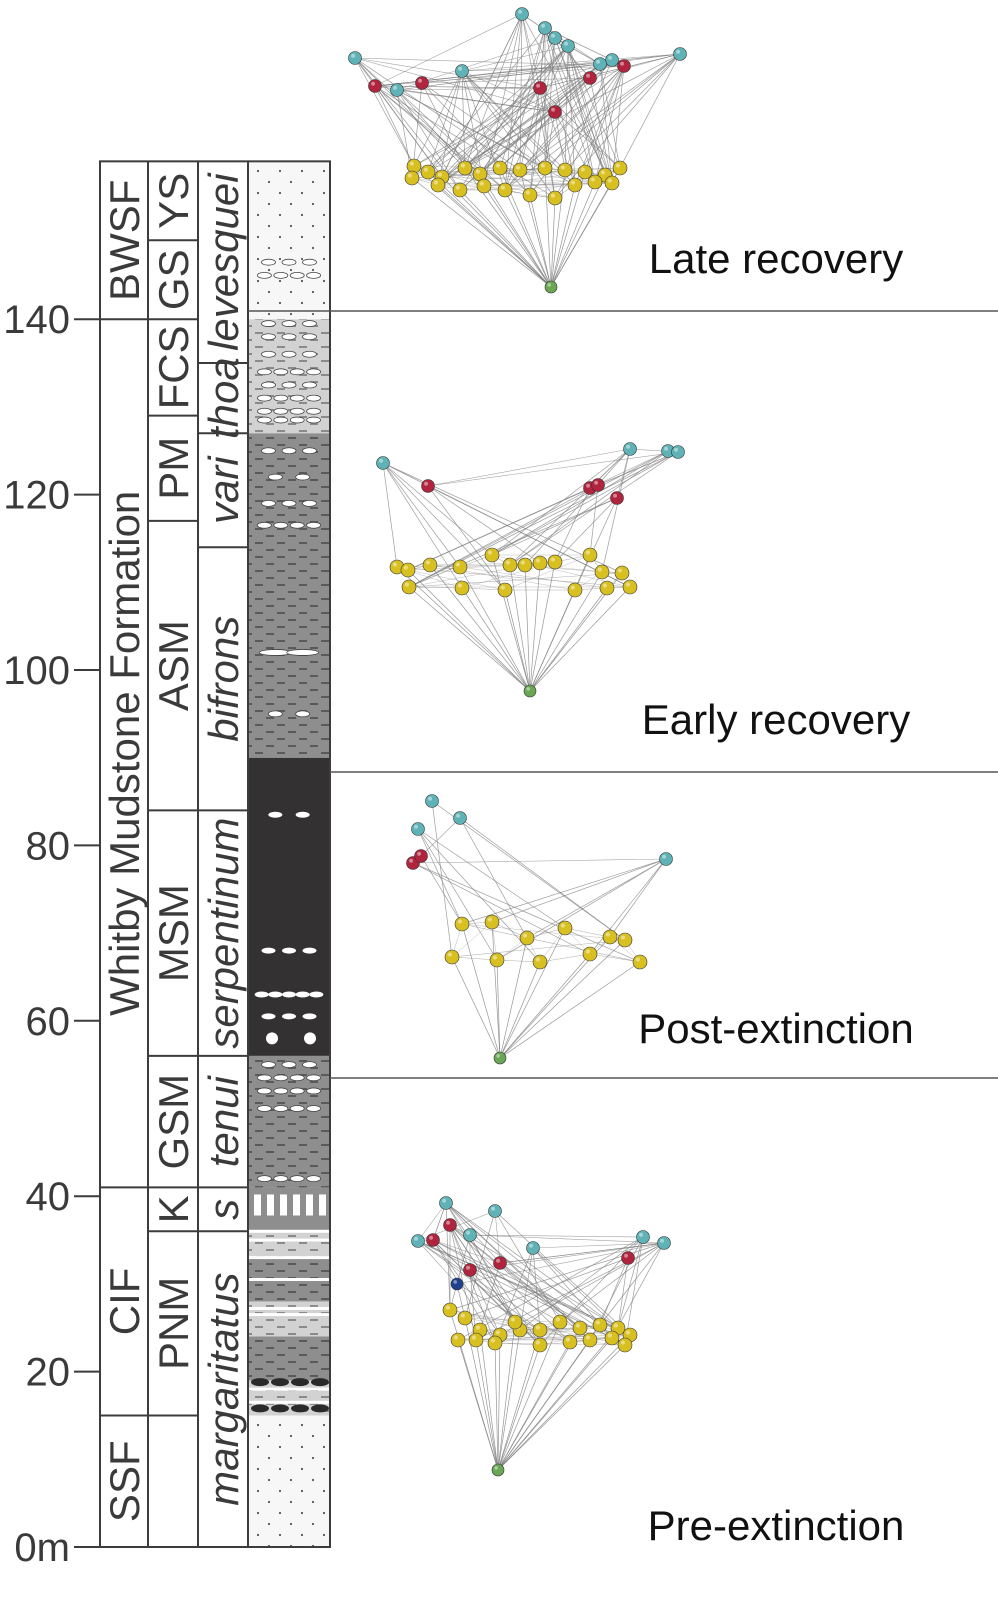  Describe the element at coordinates (124, 753) in the screenshot. I see `formation-label: Whitby Mudstone Formation` at that location.